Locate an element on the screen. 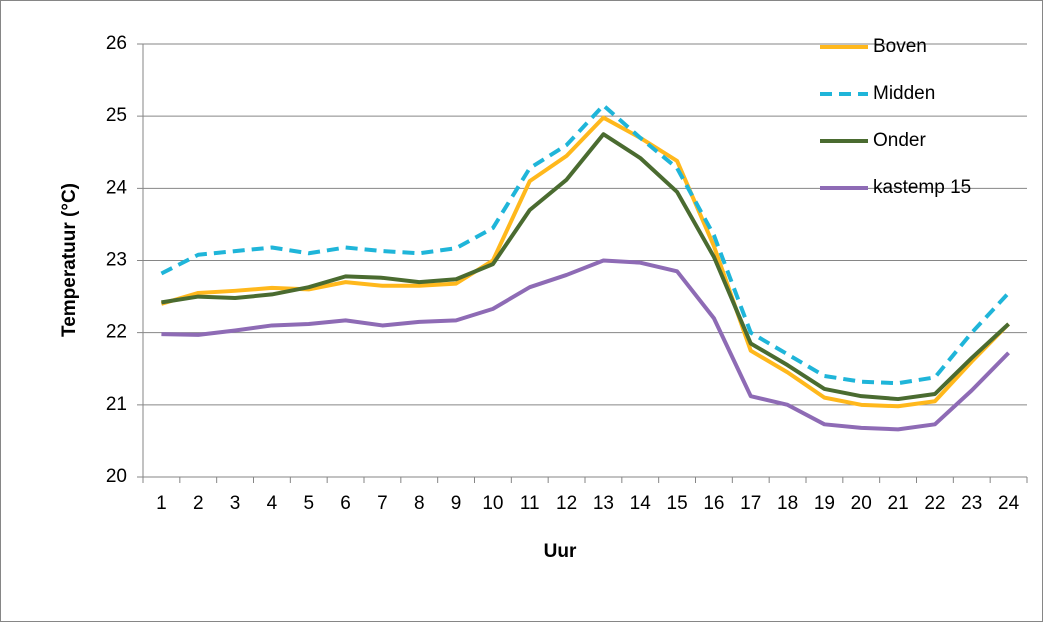 The height and width of the screenshot is (622, 1043). x-tick-label: 16 is located at coordinates (713, 503).